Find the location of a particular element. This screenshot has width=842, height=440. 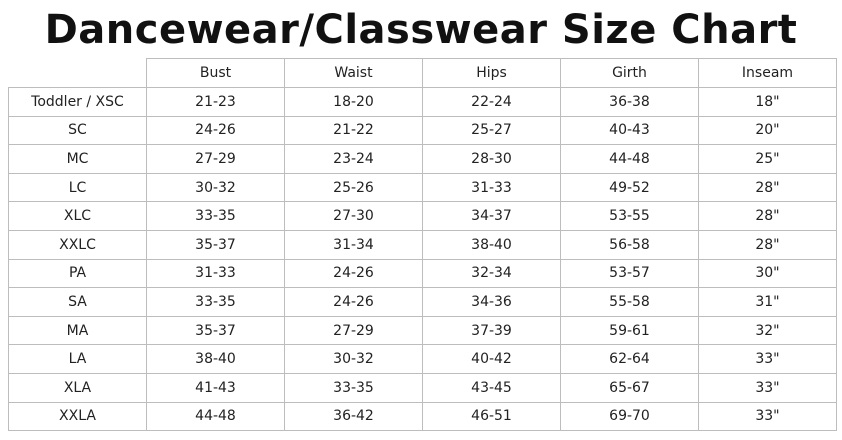

girth-cell: 69-70 is located at coordinates (629, 416).